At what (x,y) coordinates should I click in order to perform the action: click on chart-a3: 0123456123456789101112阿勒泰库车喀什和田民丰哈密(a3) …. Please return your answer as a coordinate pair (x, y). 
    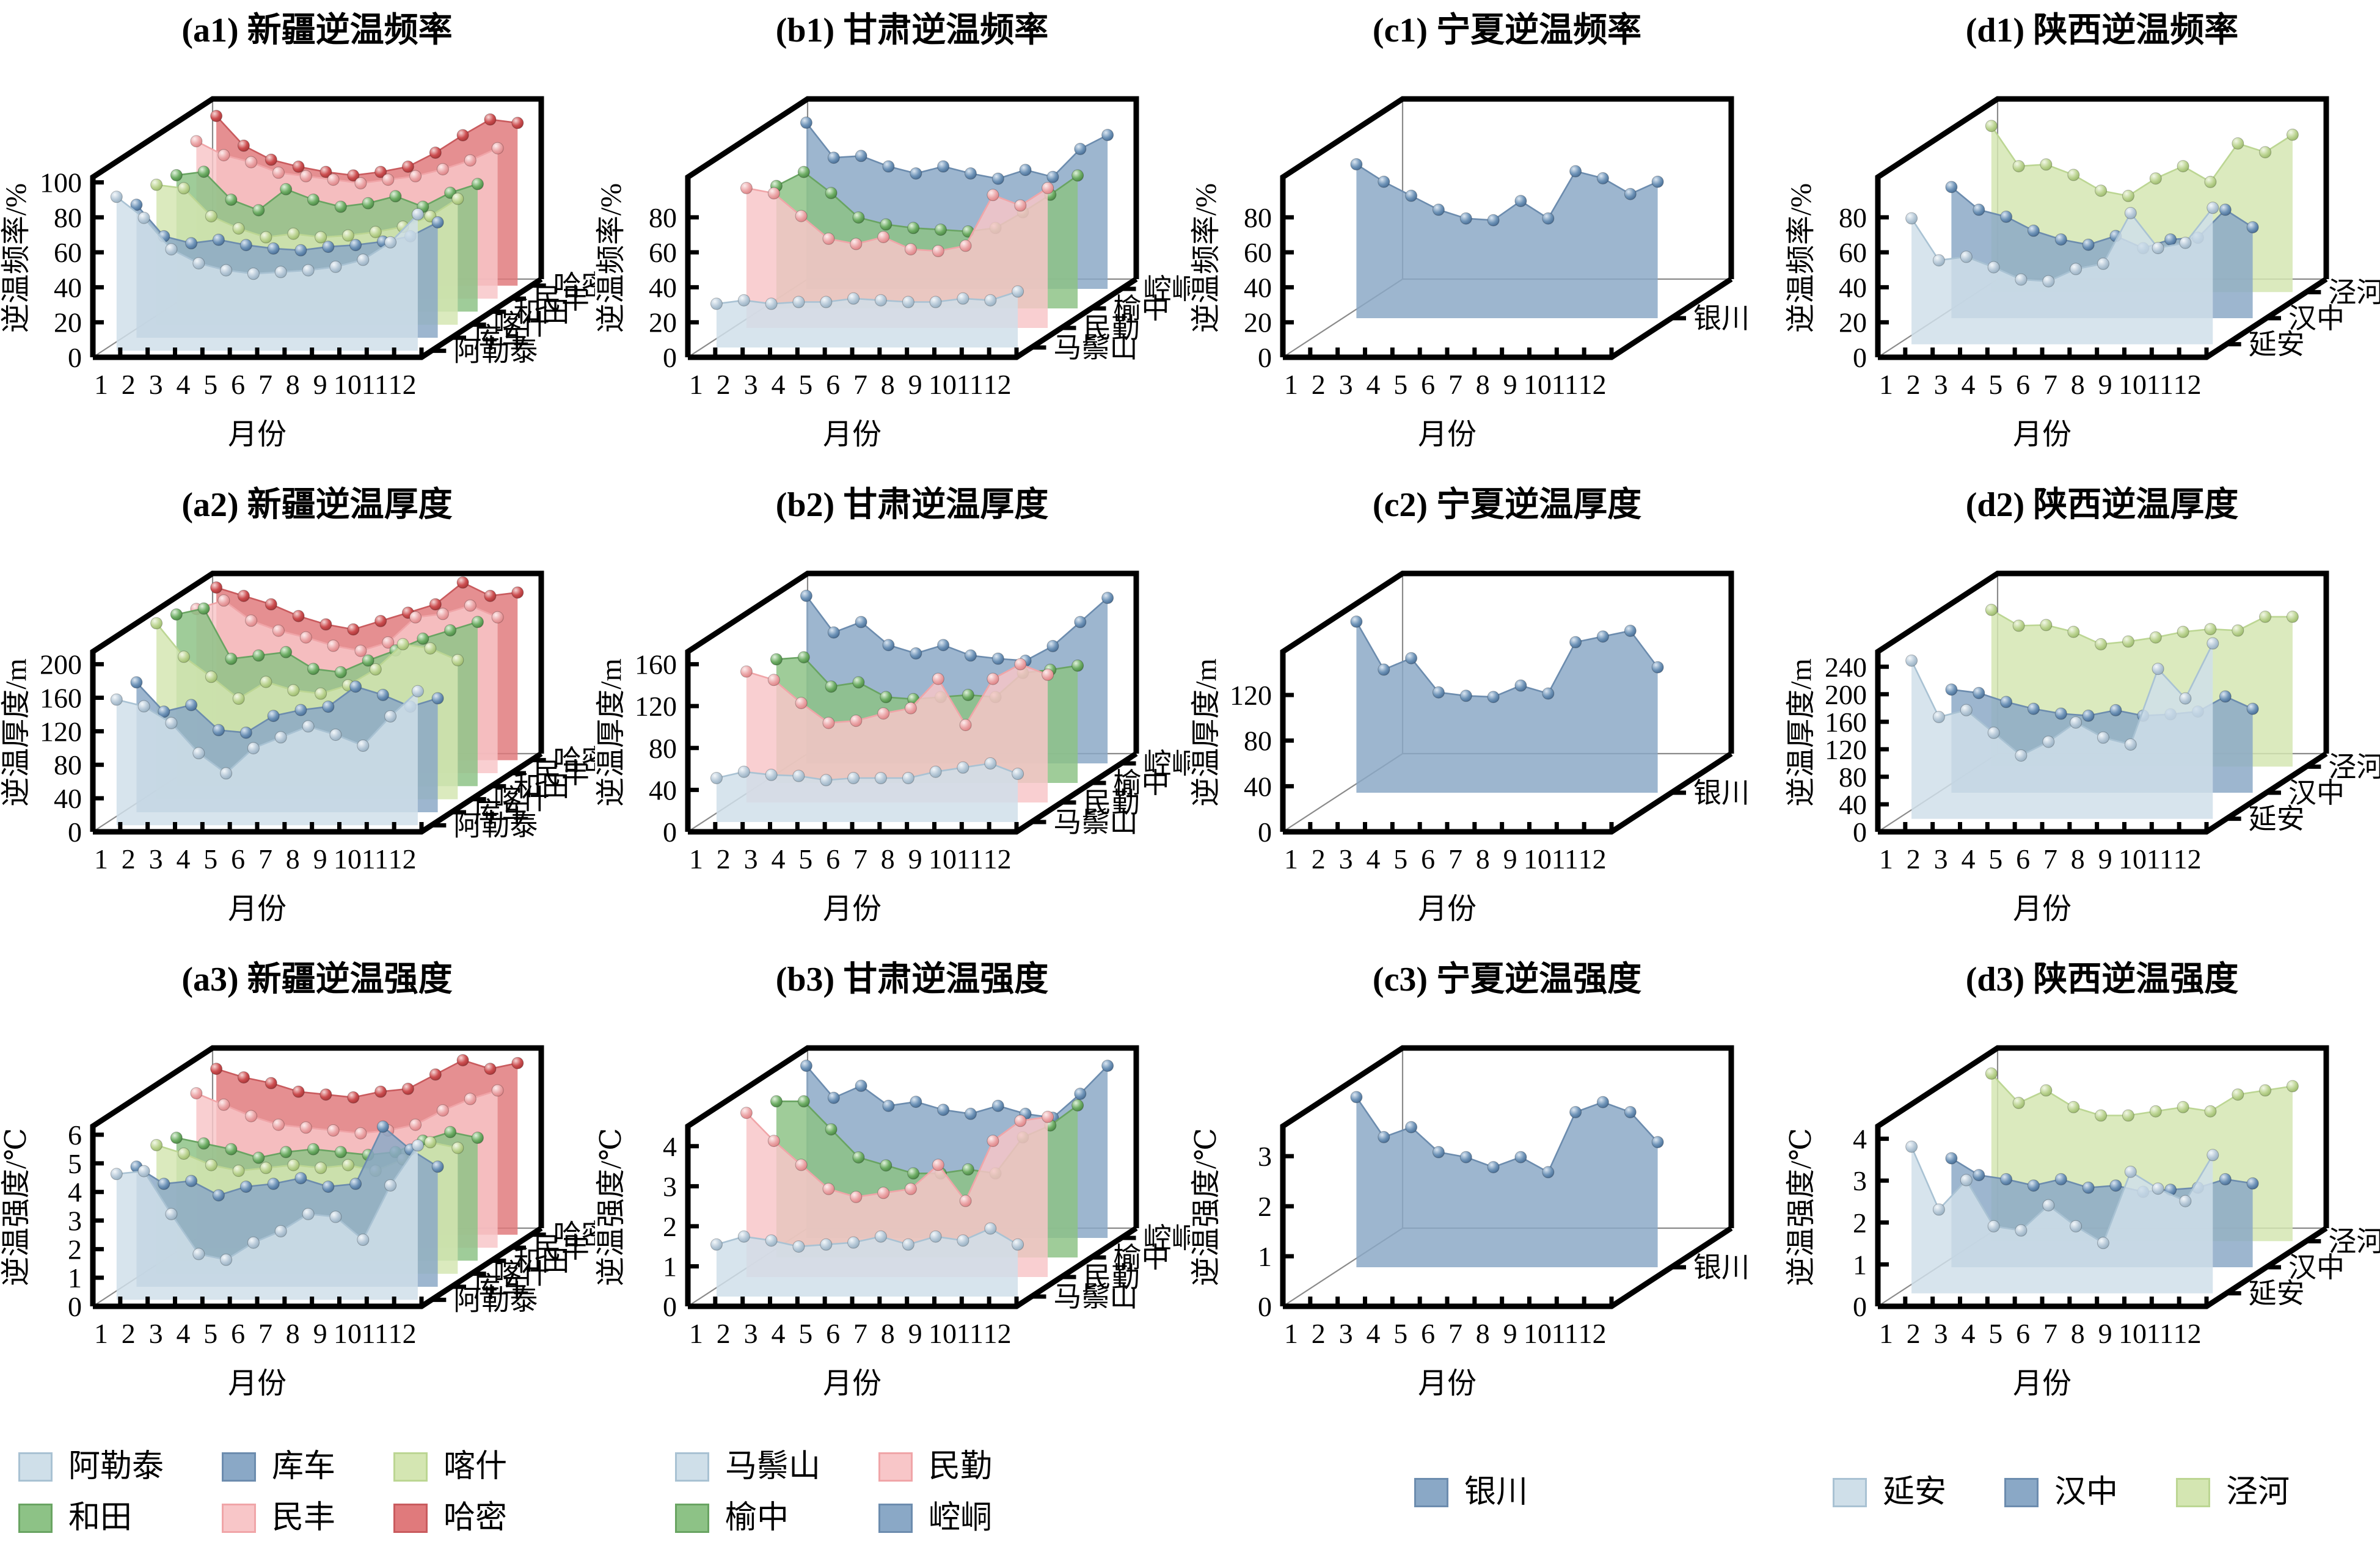
    Looking at the image, I should click on (305, 1180).